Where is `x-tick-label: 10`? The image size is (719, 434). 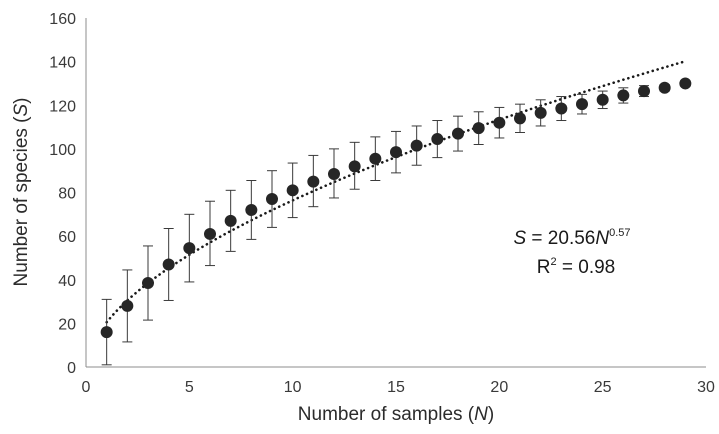 x-tick-label: 10 is located at coordinates (293, 387).